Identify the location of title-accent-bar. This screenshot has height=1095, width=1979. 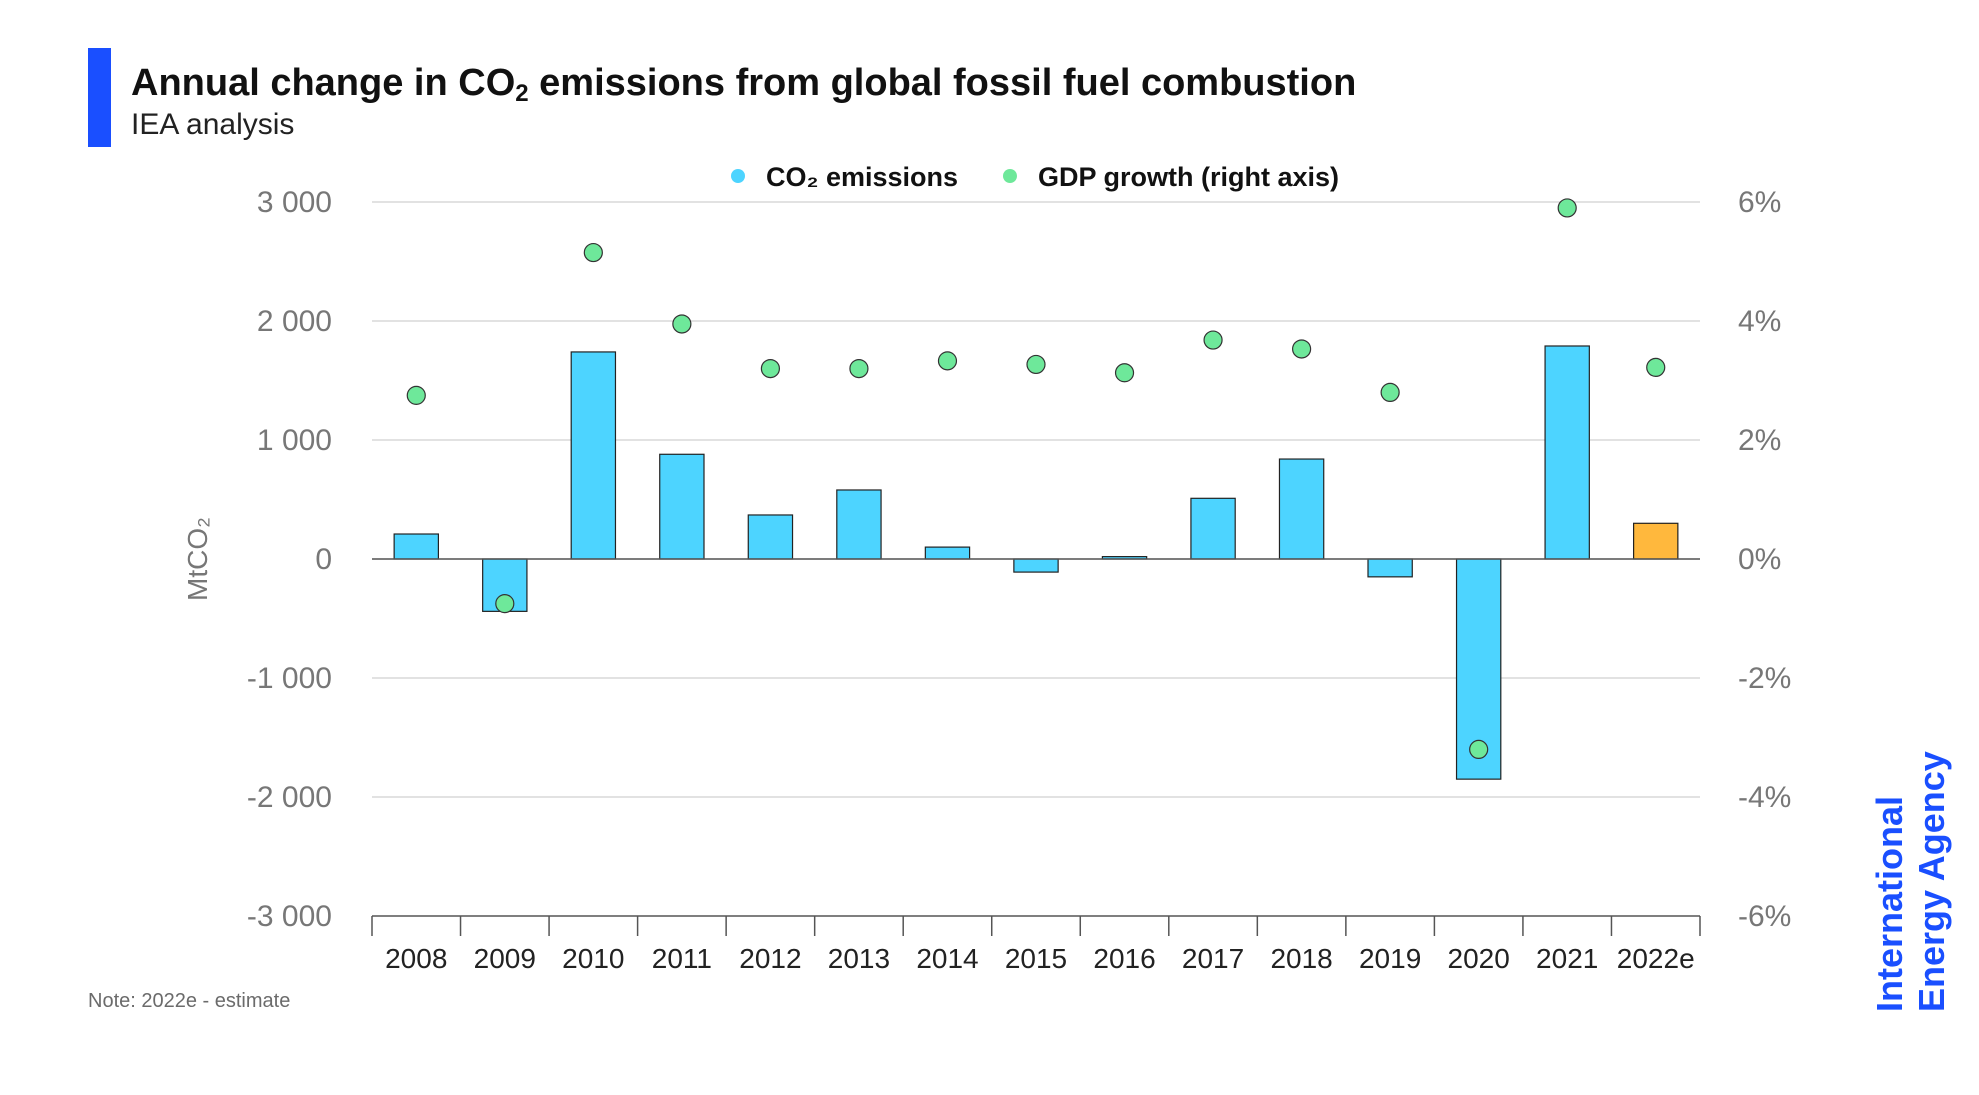
(99, 97).